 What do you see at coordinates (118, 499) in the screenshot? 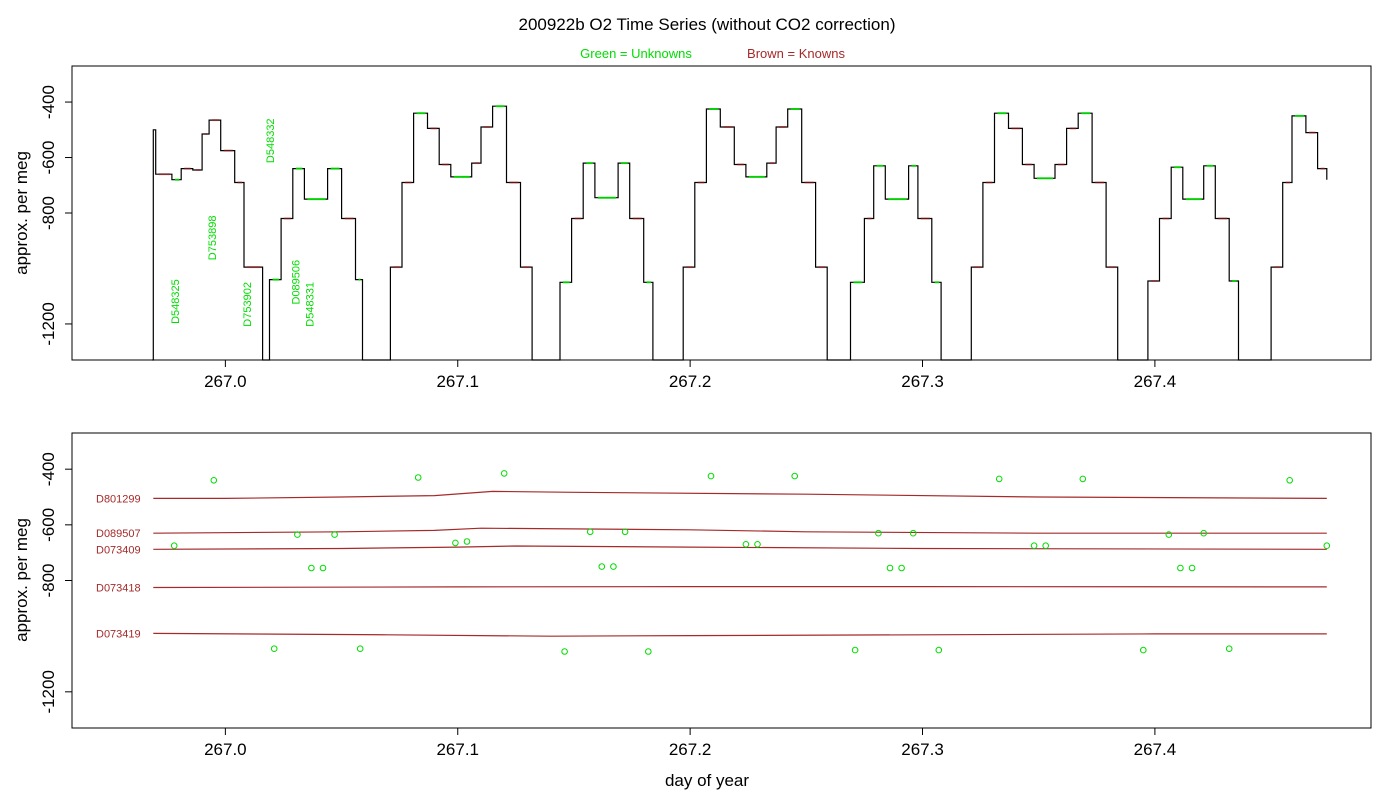
I see `known-label: D801299` at bounding box center [118, 499].